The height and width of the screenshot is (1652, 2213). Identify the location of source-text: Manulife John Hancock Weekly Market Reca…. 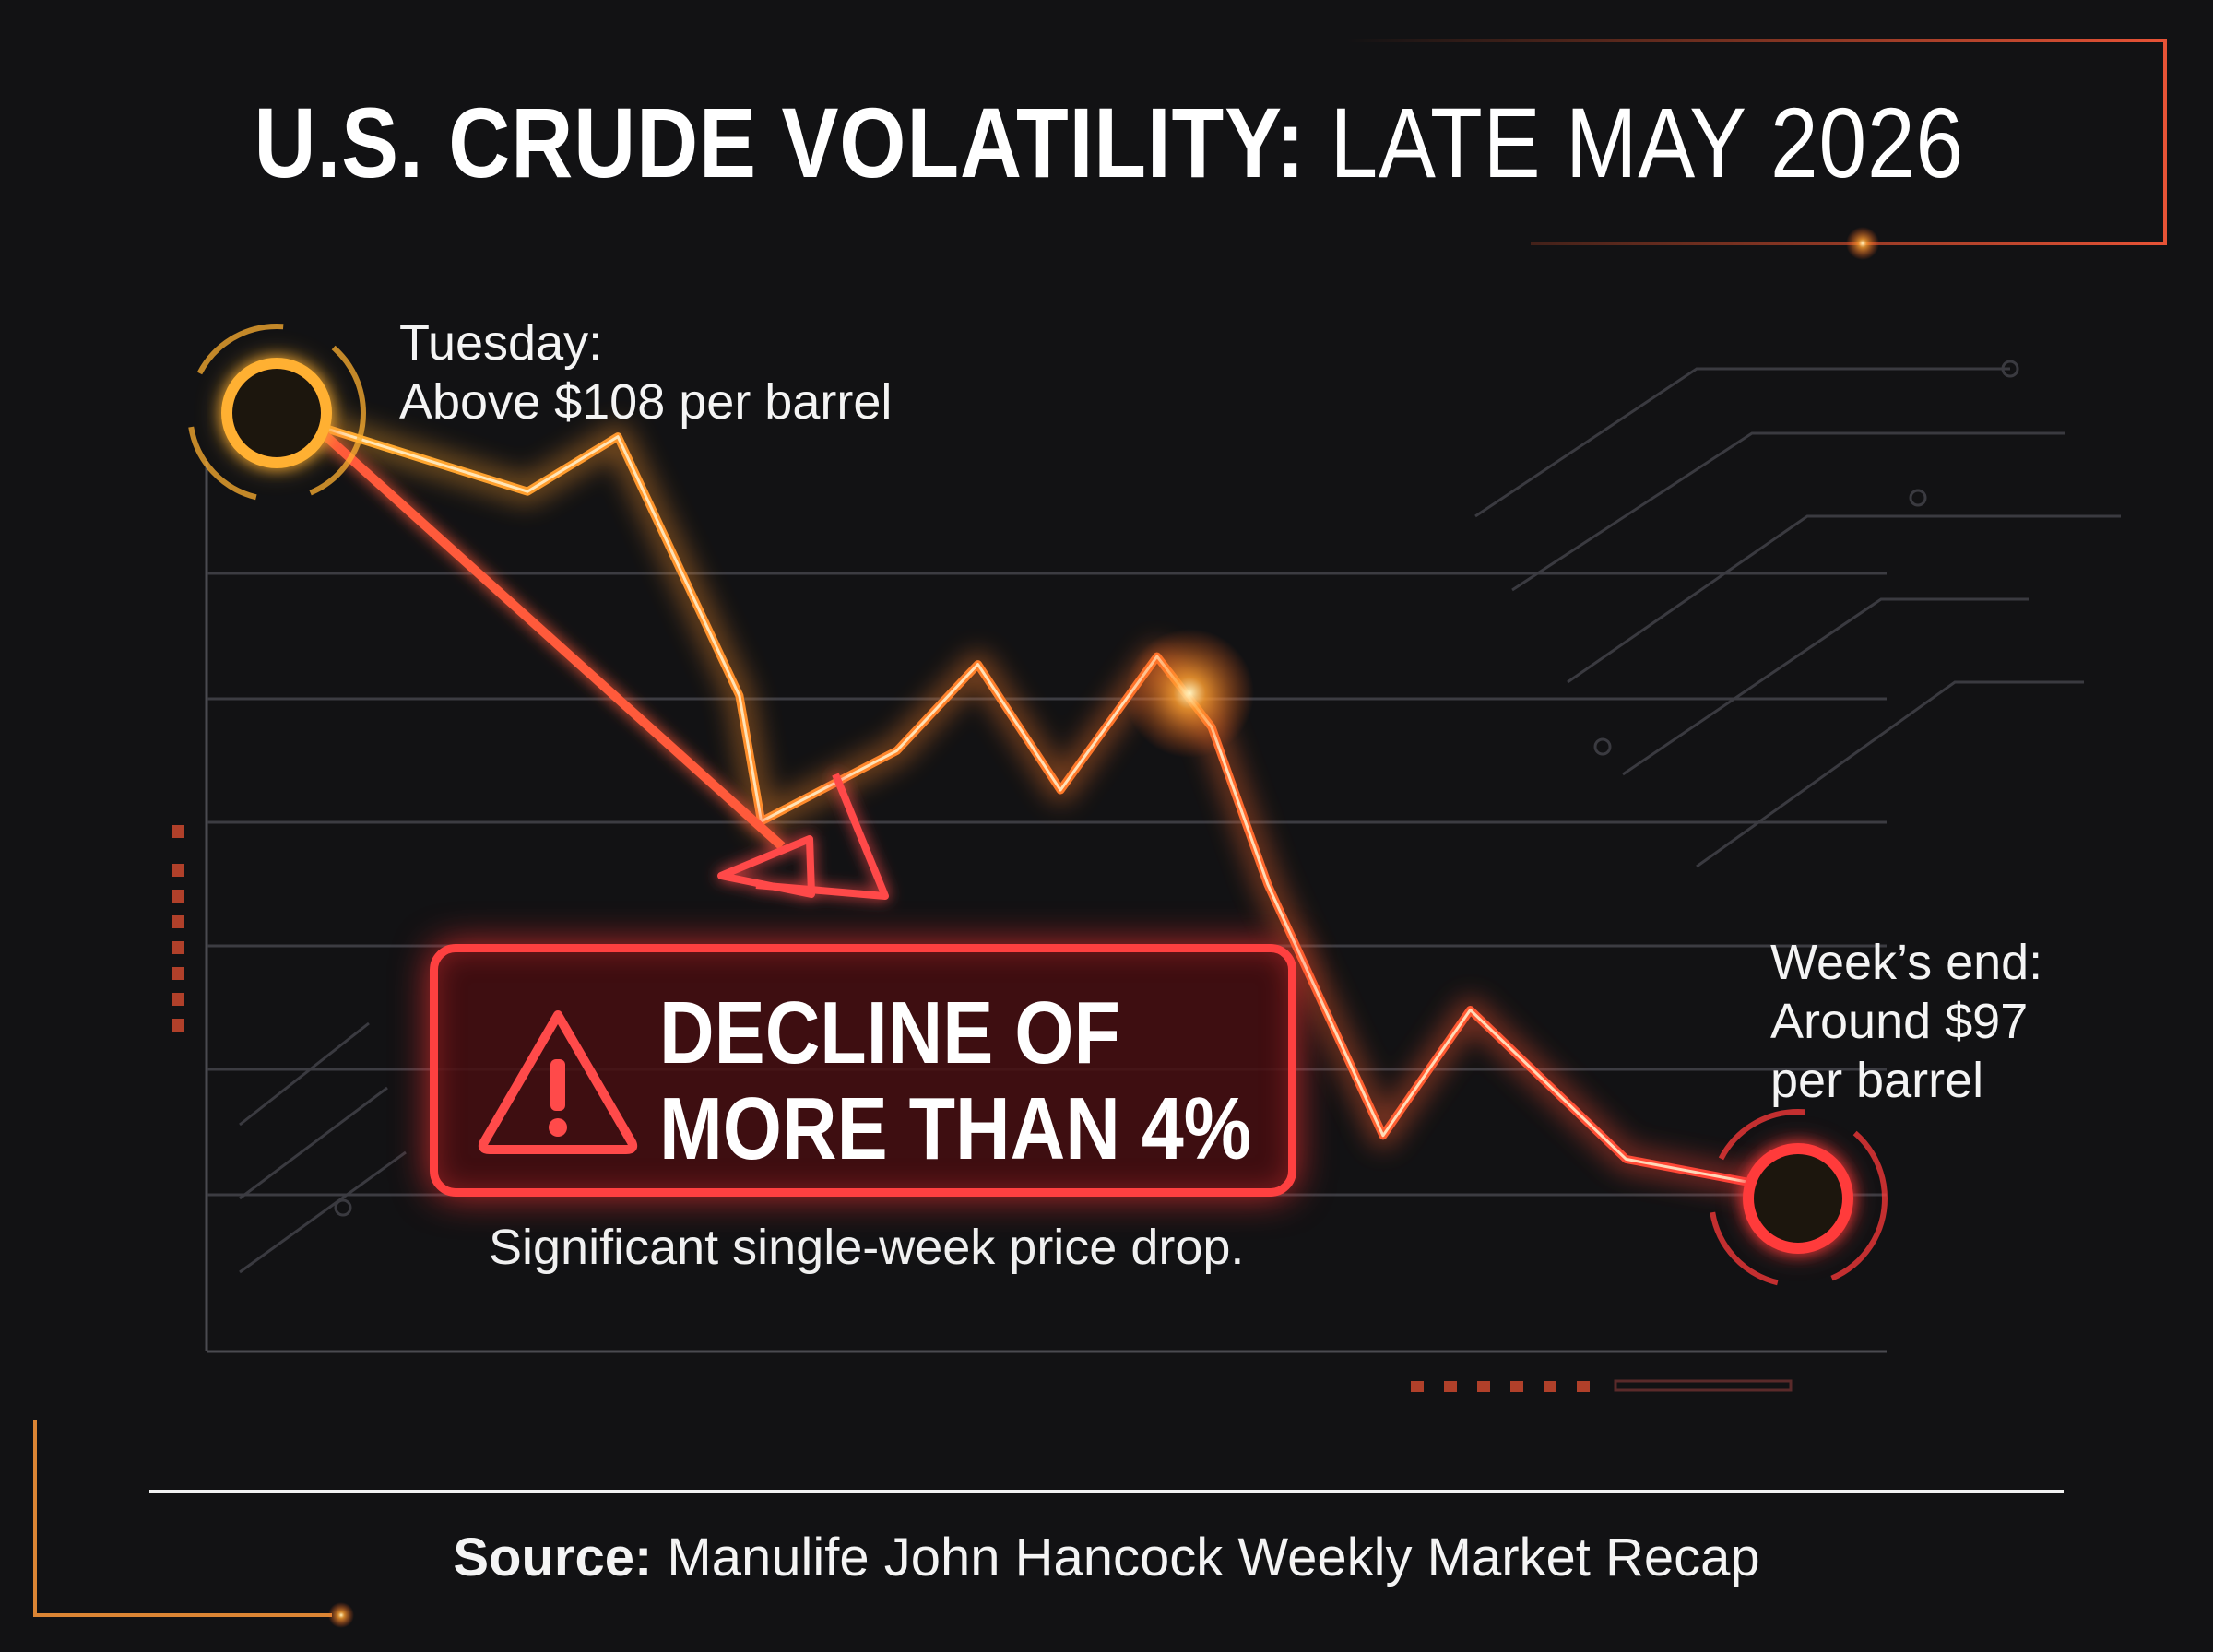
(1213, 1557).